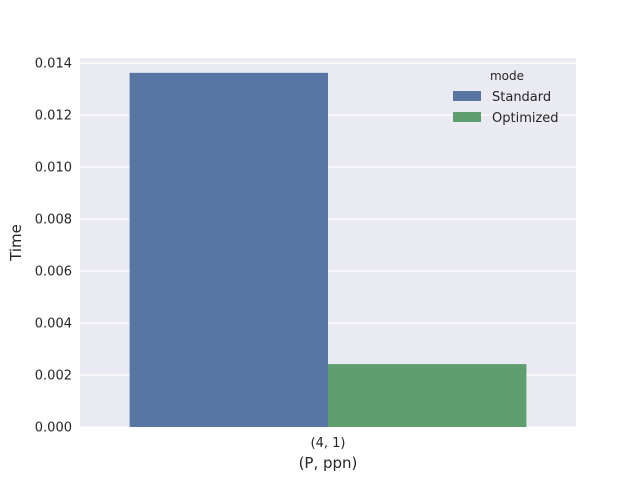  I want to click on y-tick-label: 0.002, so click(53, 376).